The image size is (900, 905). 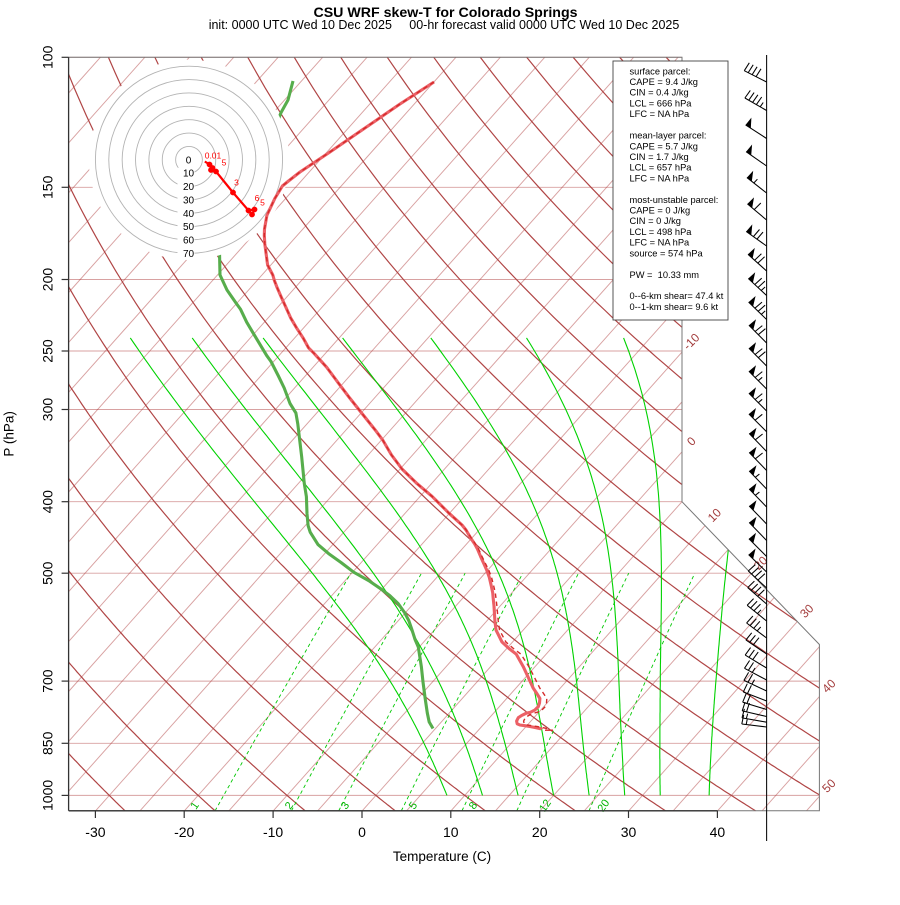 I want to click on svg-text: Temperature (C), so click(x=442, y=856).